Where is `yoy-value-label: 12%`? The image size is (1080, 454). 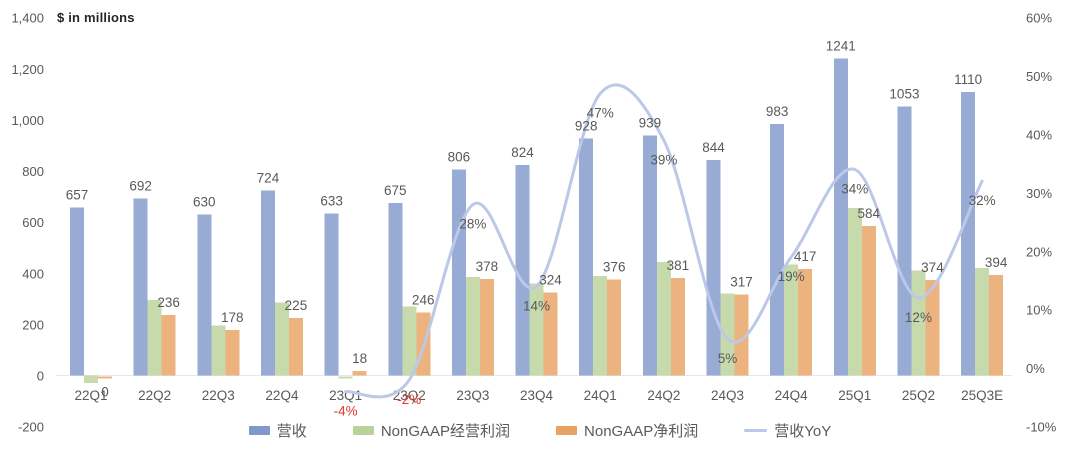
yoy-value-label: 12% is located at coordinates (918, 317).